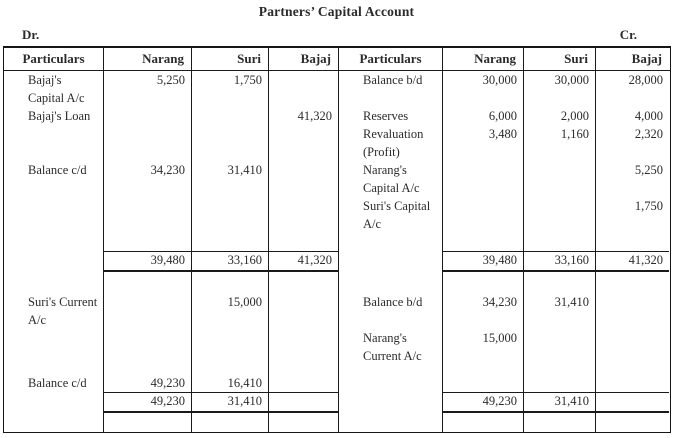 The width and height of the screenshot is (673, 438). Describe the element at coordinates (391, 80) in the screenshot. I see `particulars-cell: Balance b/d` at that location.